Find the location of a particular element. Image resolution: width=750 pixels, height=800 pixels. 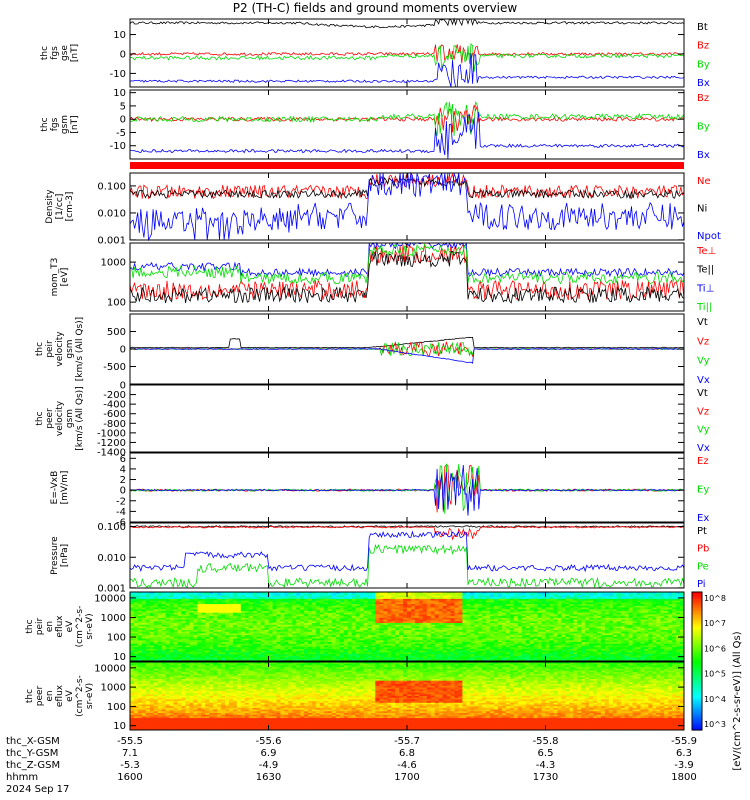

legend-efield-Ey: Ey is located at coordinates (703, 490).